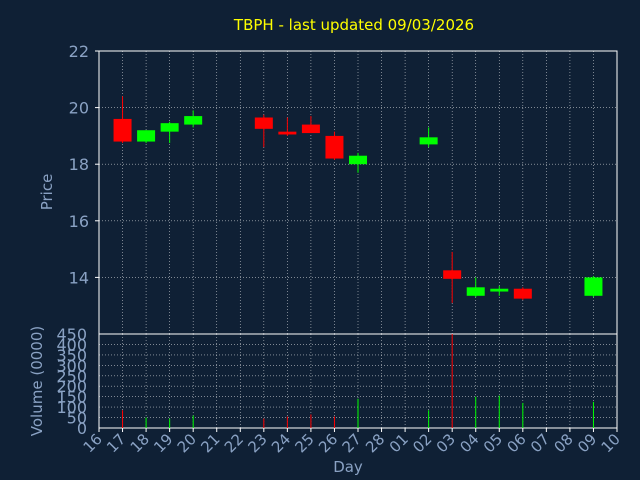  Describe the element at coordinates (71, 407) in the screenshot. I see `volume-tick-label: 100` at that location.